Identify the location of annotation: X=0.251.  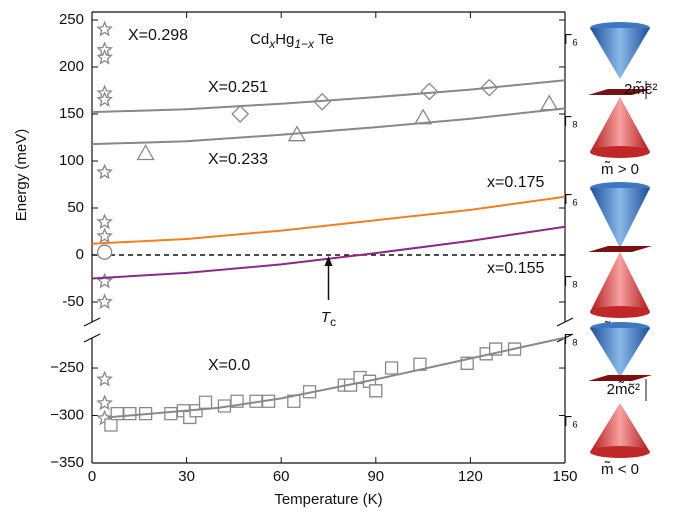
(238, 87).